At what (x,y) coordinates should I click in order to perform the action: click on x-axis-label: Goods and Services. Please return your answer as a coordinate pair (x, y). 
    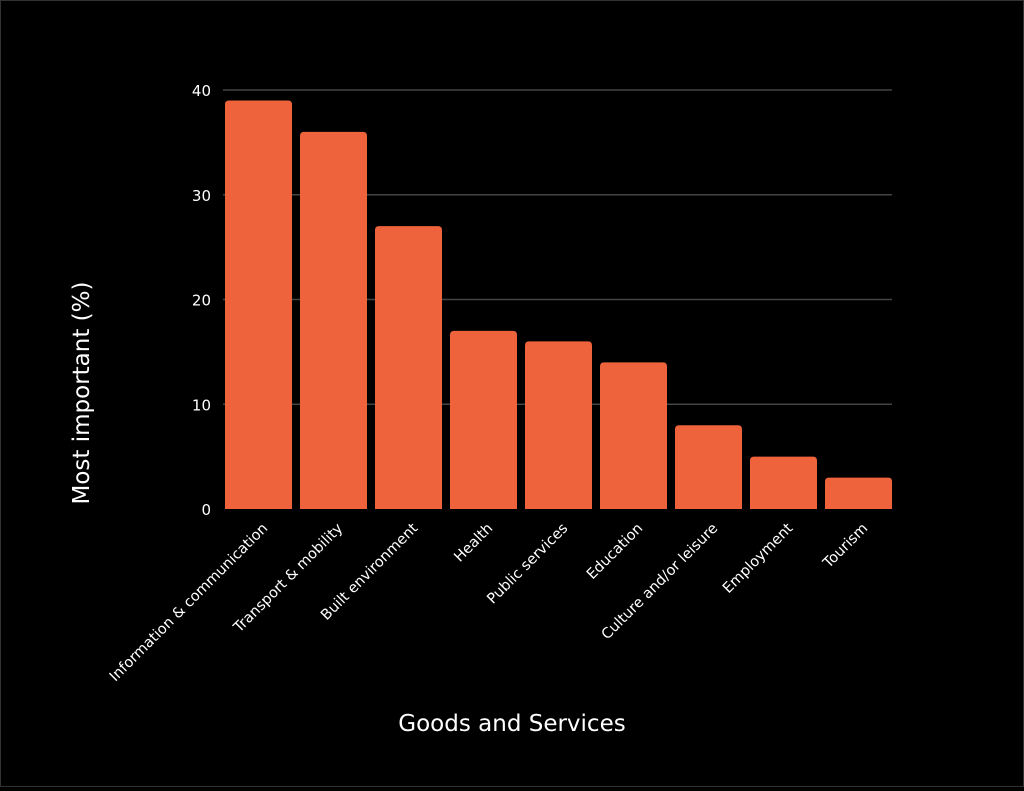
    Looking at the image, I should click on (511, 724).